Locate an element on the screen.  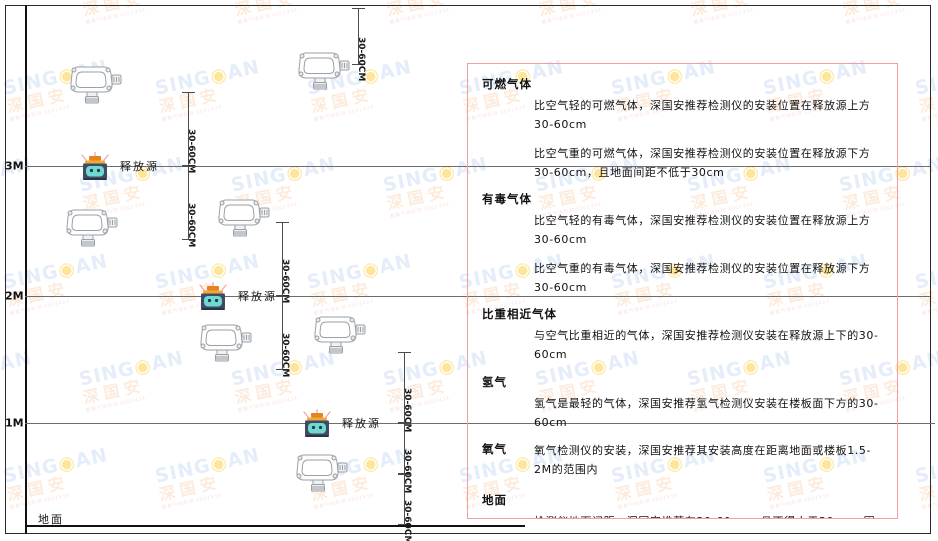
dimension-line-2: 30-60CM is located at coordinates (189, 132).